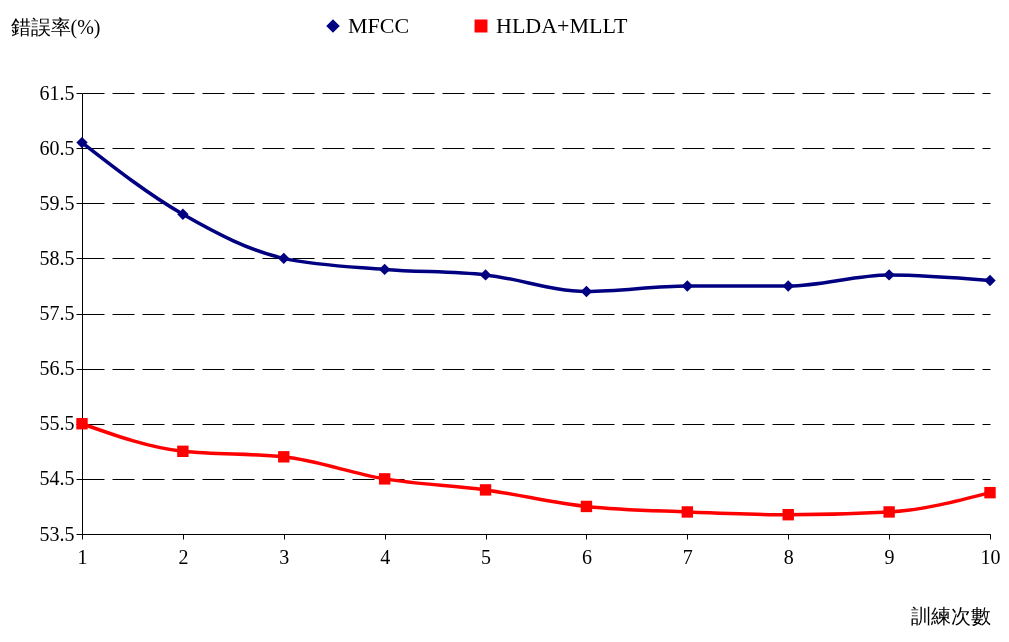 Image resolution: width=1009 pixels, height=642 pixels. I want to click on x-tick-label: 1, so click(82, 556).